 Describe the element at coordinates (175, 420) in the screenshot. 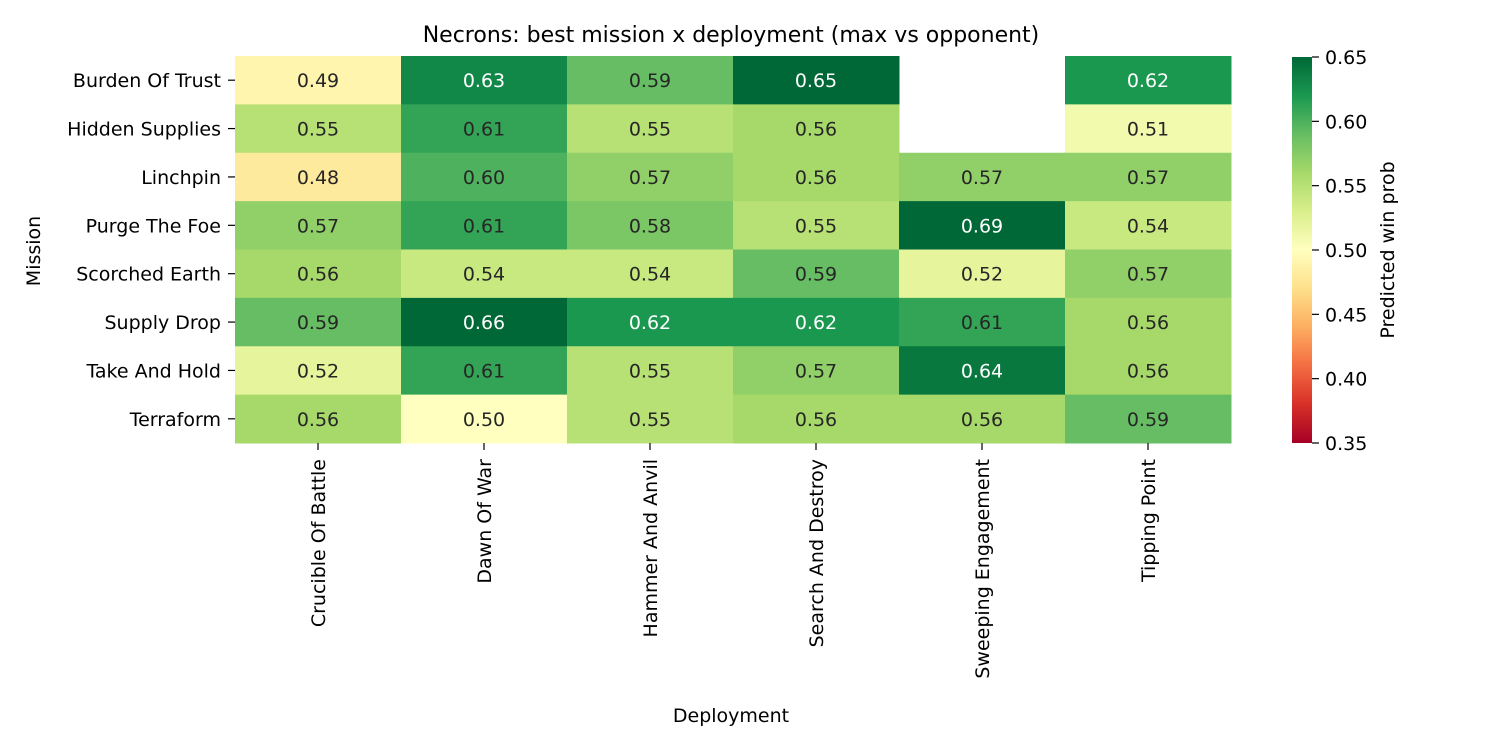

I see `y-tick-label: Terraform` at that location.